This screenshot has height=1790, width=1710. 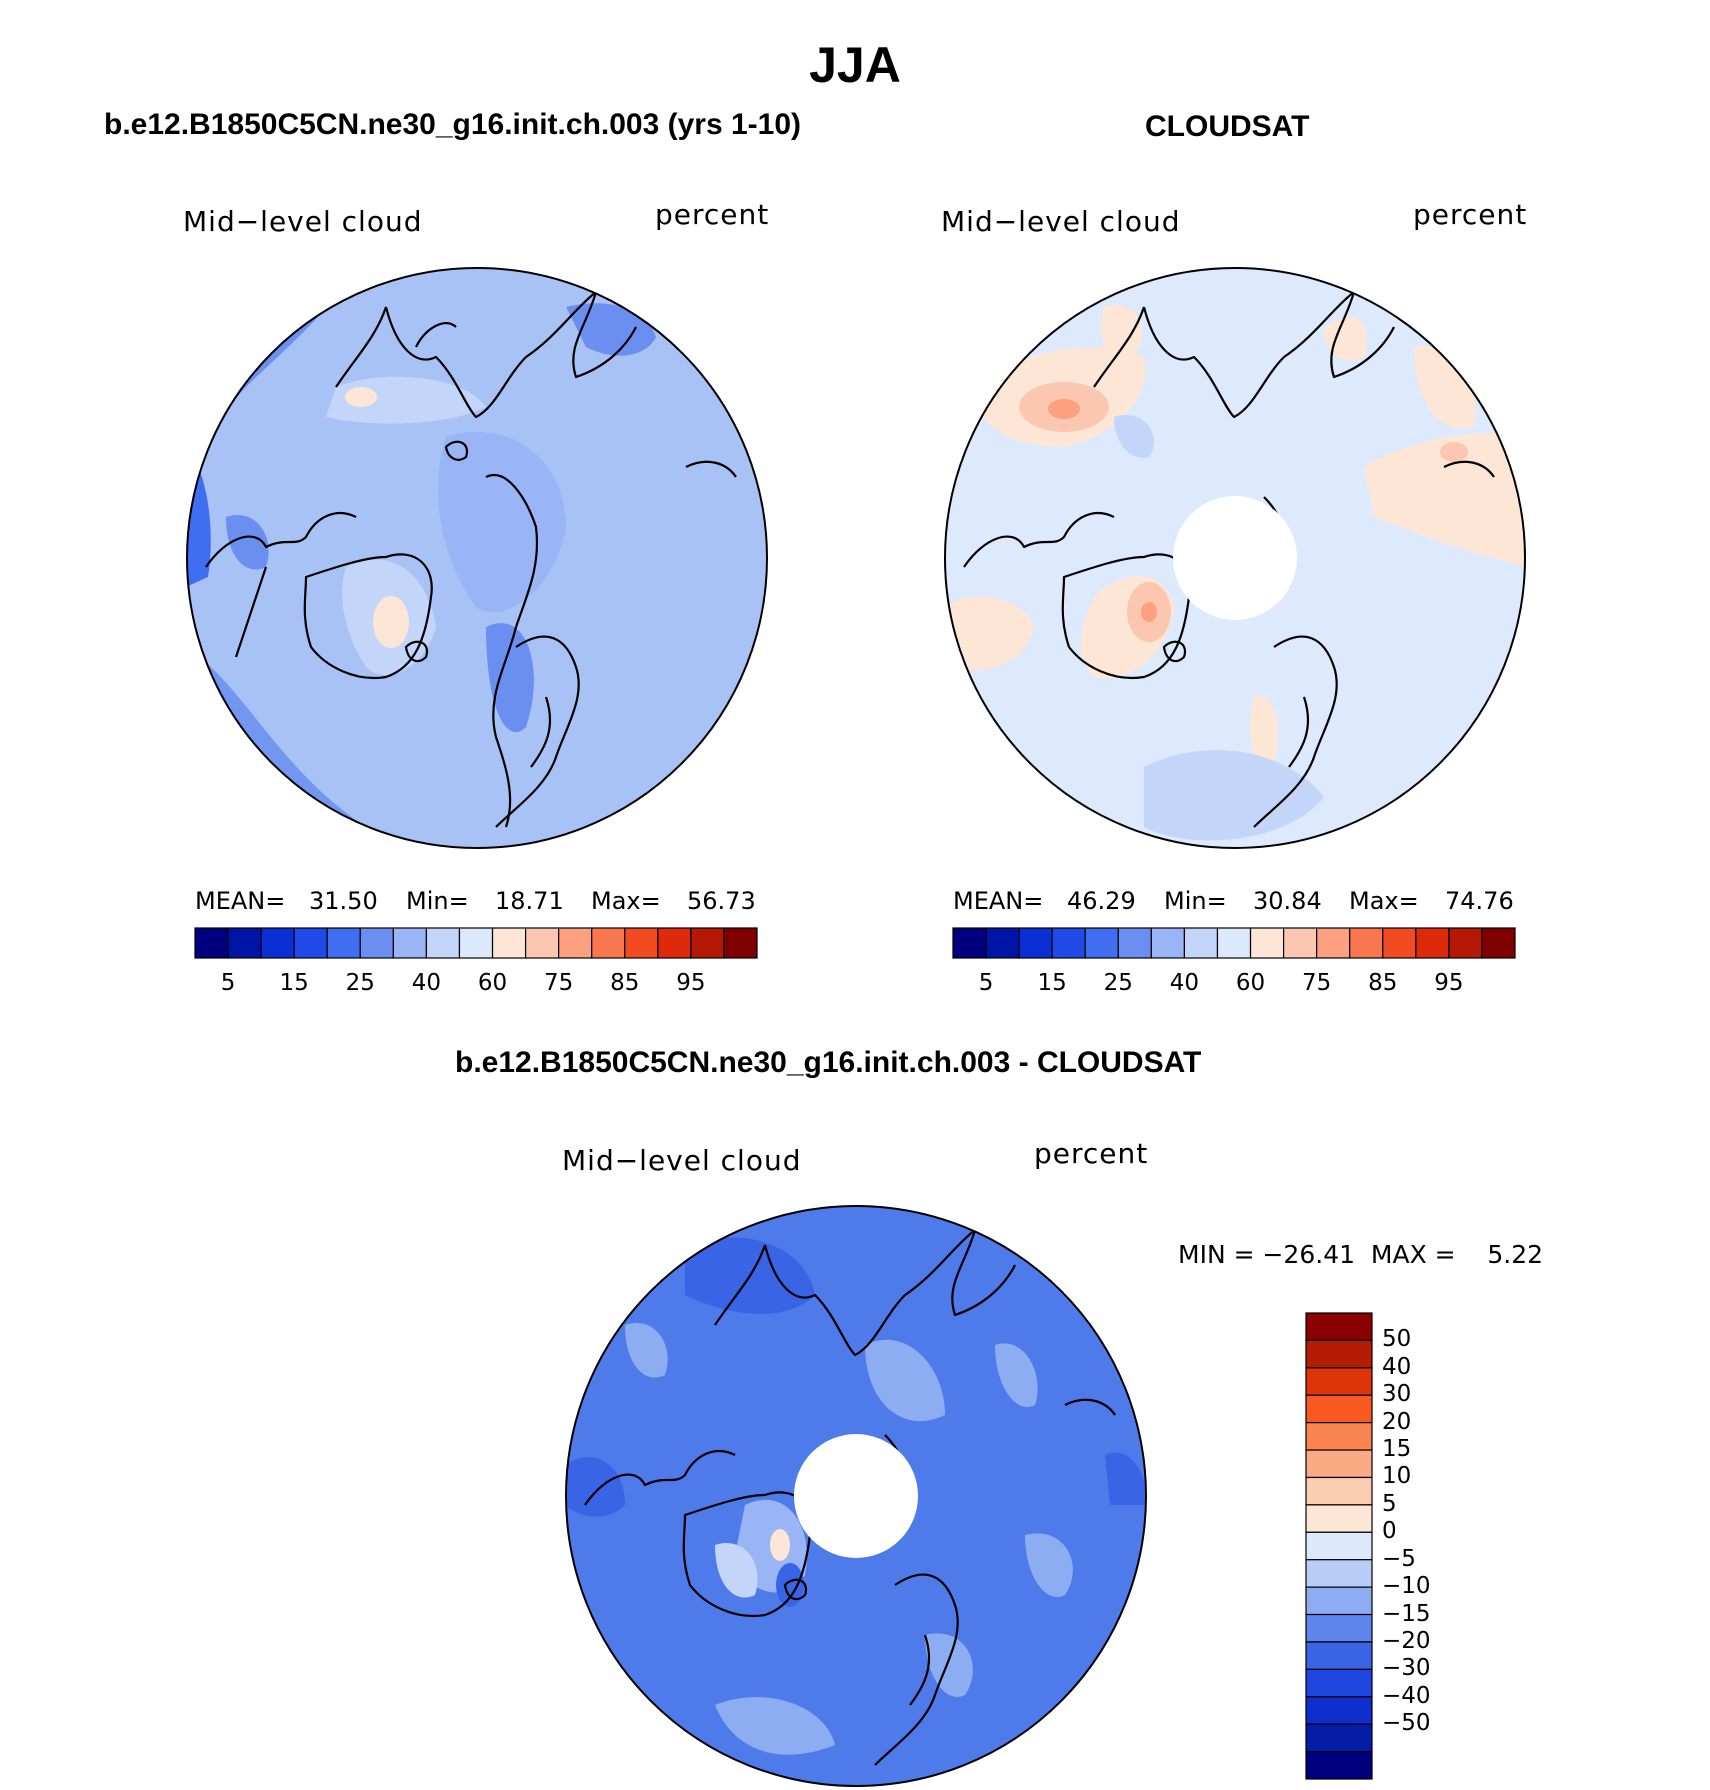 I want to click on panel-3-units-label: percent, so click(x=1091, y=1153).